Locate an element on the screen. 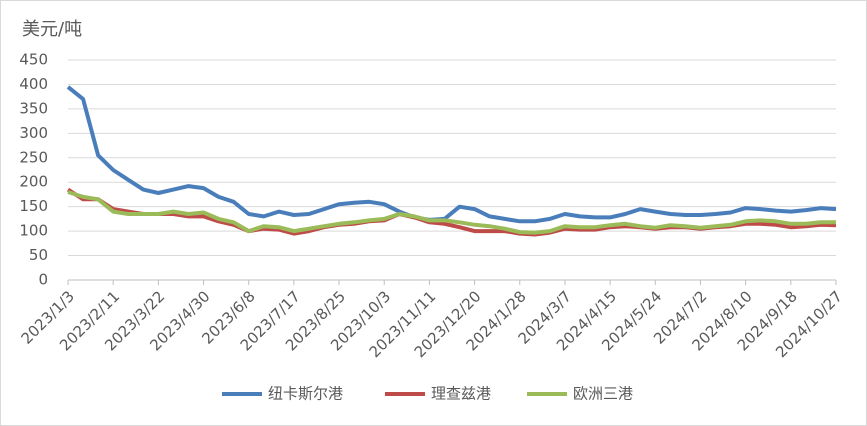  y-tick-label: 200 is located at coordinates (33, 182).